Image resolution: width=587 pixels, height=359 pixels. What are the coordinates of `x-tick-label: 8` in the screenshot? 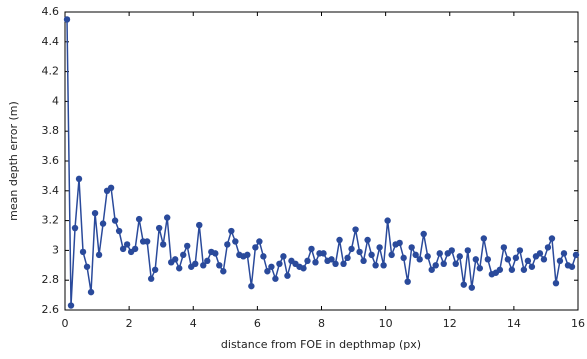 It's located at (321, 323).